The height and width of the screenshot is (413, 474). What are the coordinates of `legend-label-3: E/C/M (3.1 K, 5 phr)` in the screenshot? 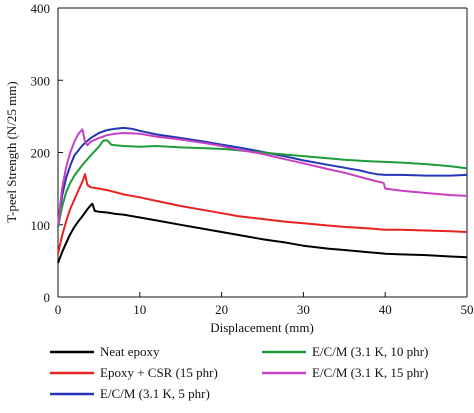 It's located at (155, 393).